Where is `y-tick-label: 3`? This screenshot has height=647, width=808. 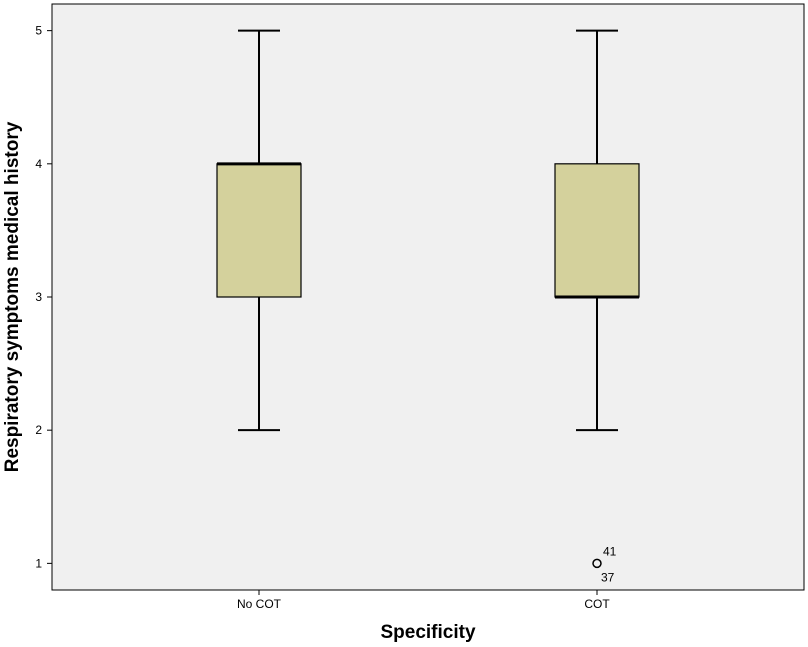
y-tick-label: 3 is located at coordinates (38, 297).